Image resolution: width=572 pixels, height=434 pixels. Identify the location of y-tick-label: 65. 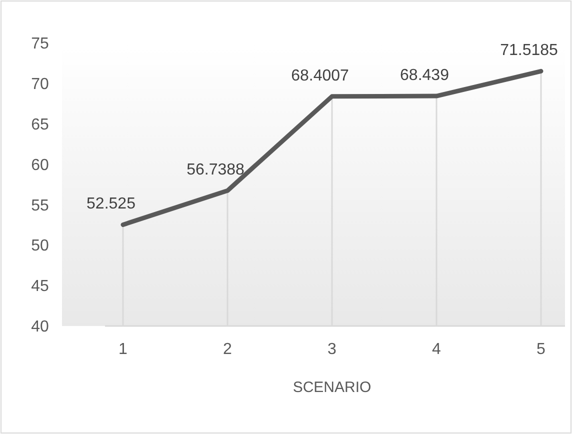
(40, 125).